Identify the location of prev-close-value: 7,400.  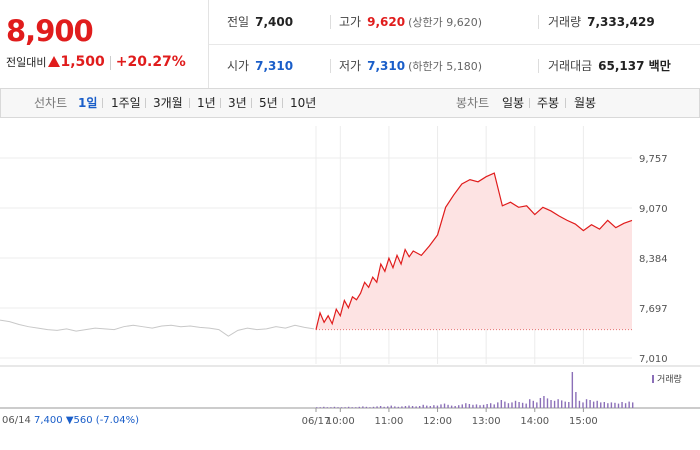
(48, 420).